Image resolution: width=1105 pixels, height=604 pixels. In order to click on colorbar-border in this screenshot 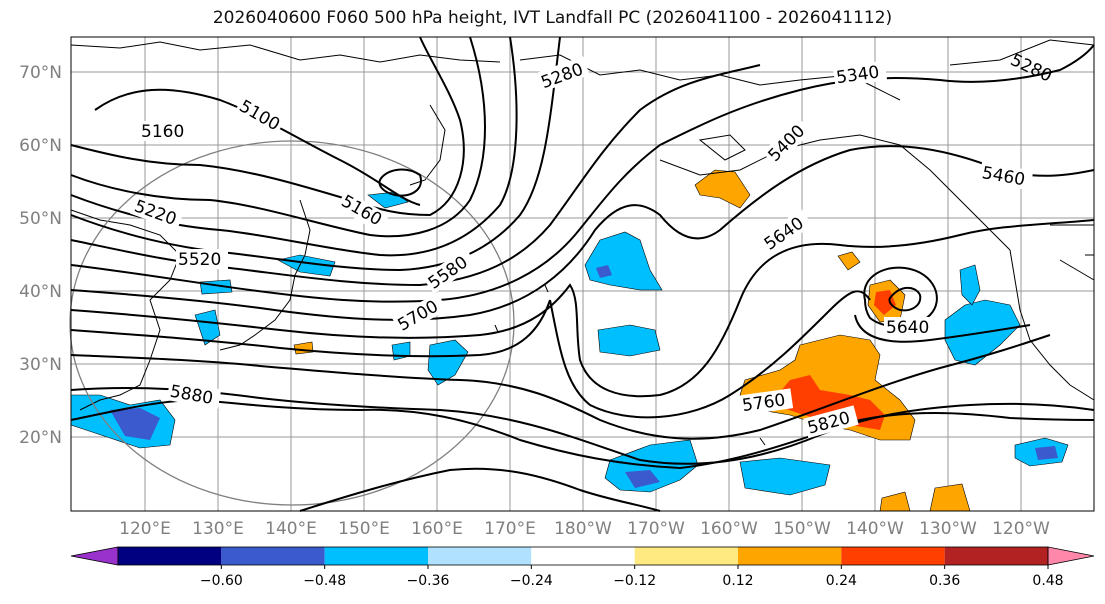, I will do `click(583, 556)`.